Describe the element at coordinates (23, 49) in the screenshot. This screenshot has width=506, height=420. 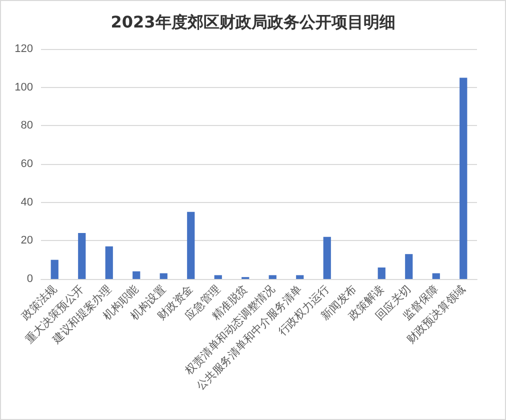
I see `y-tick-label: 120` at that location.